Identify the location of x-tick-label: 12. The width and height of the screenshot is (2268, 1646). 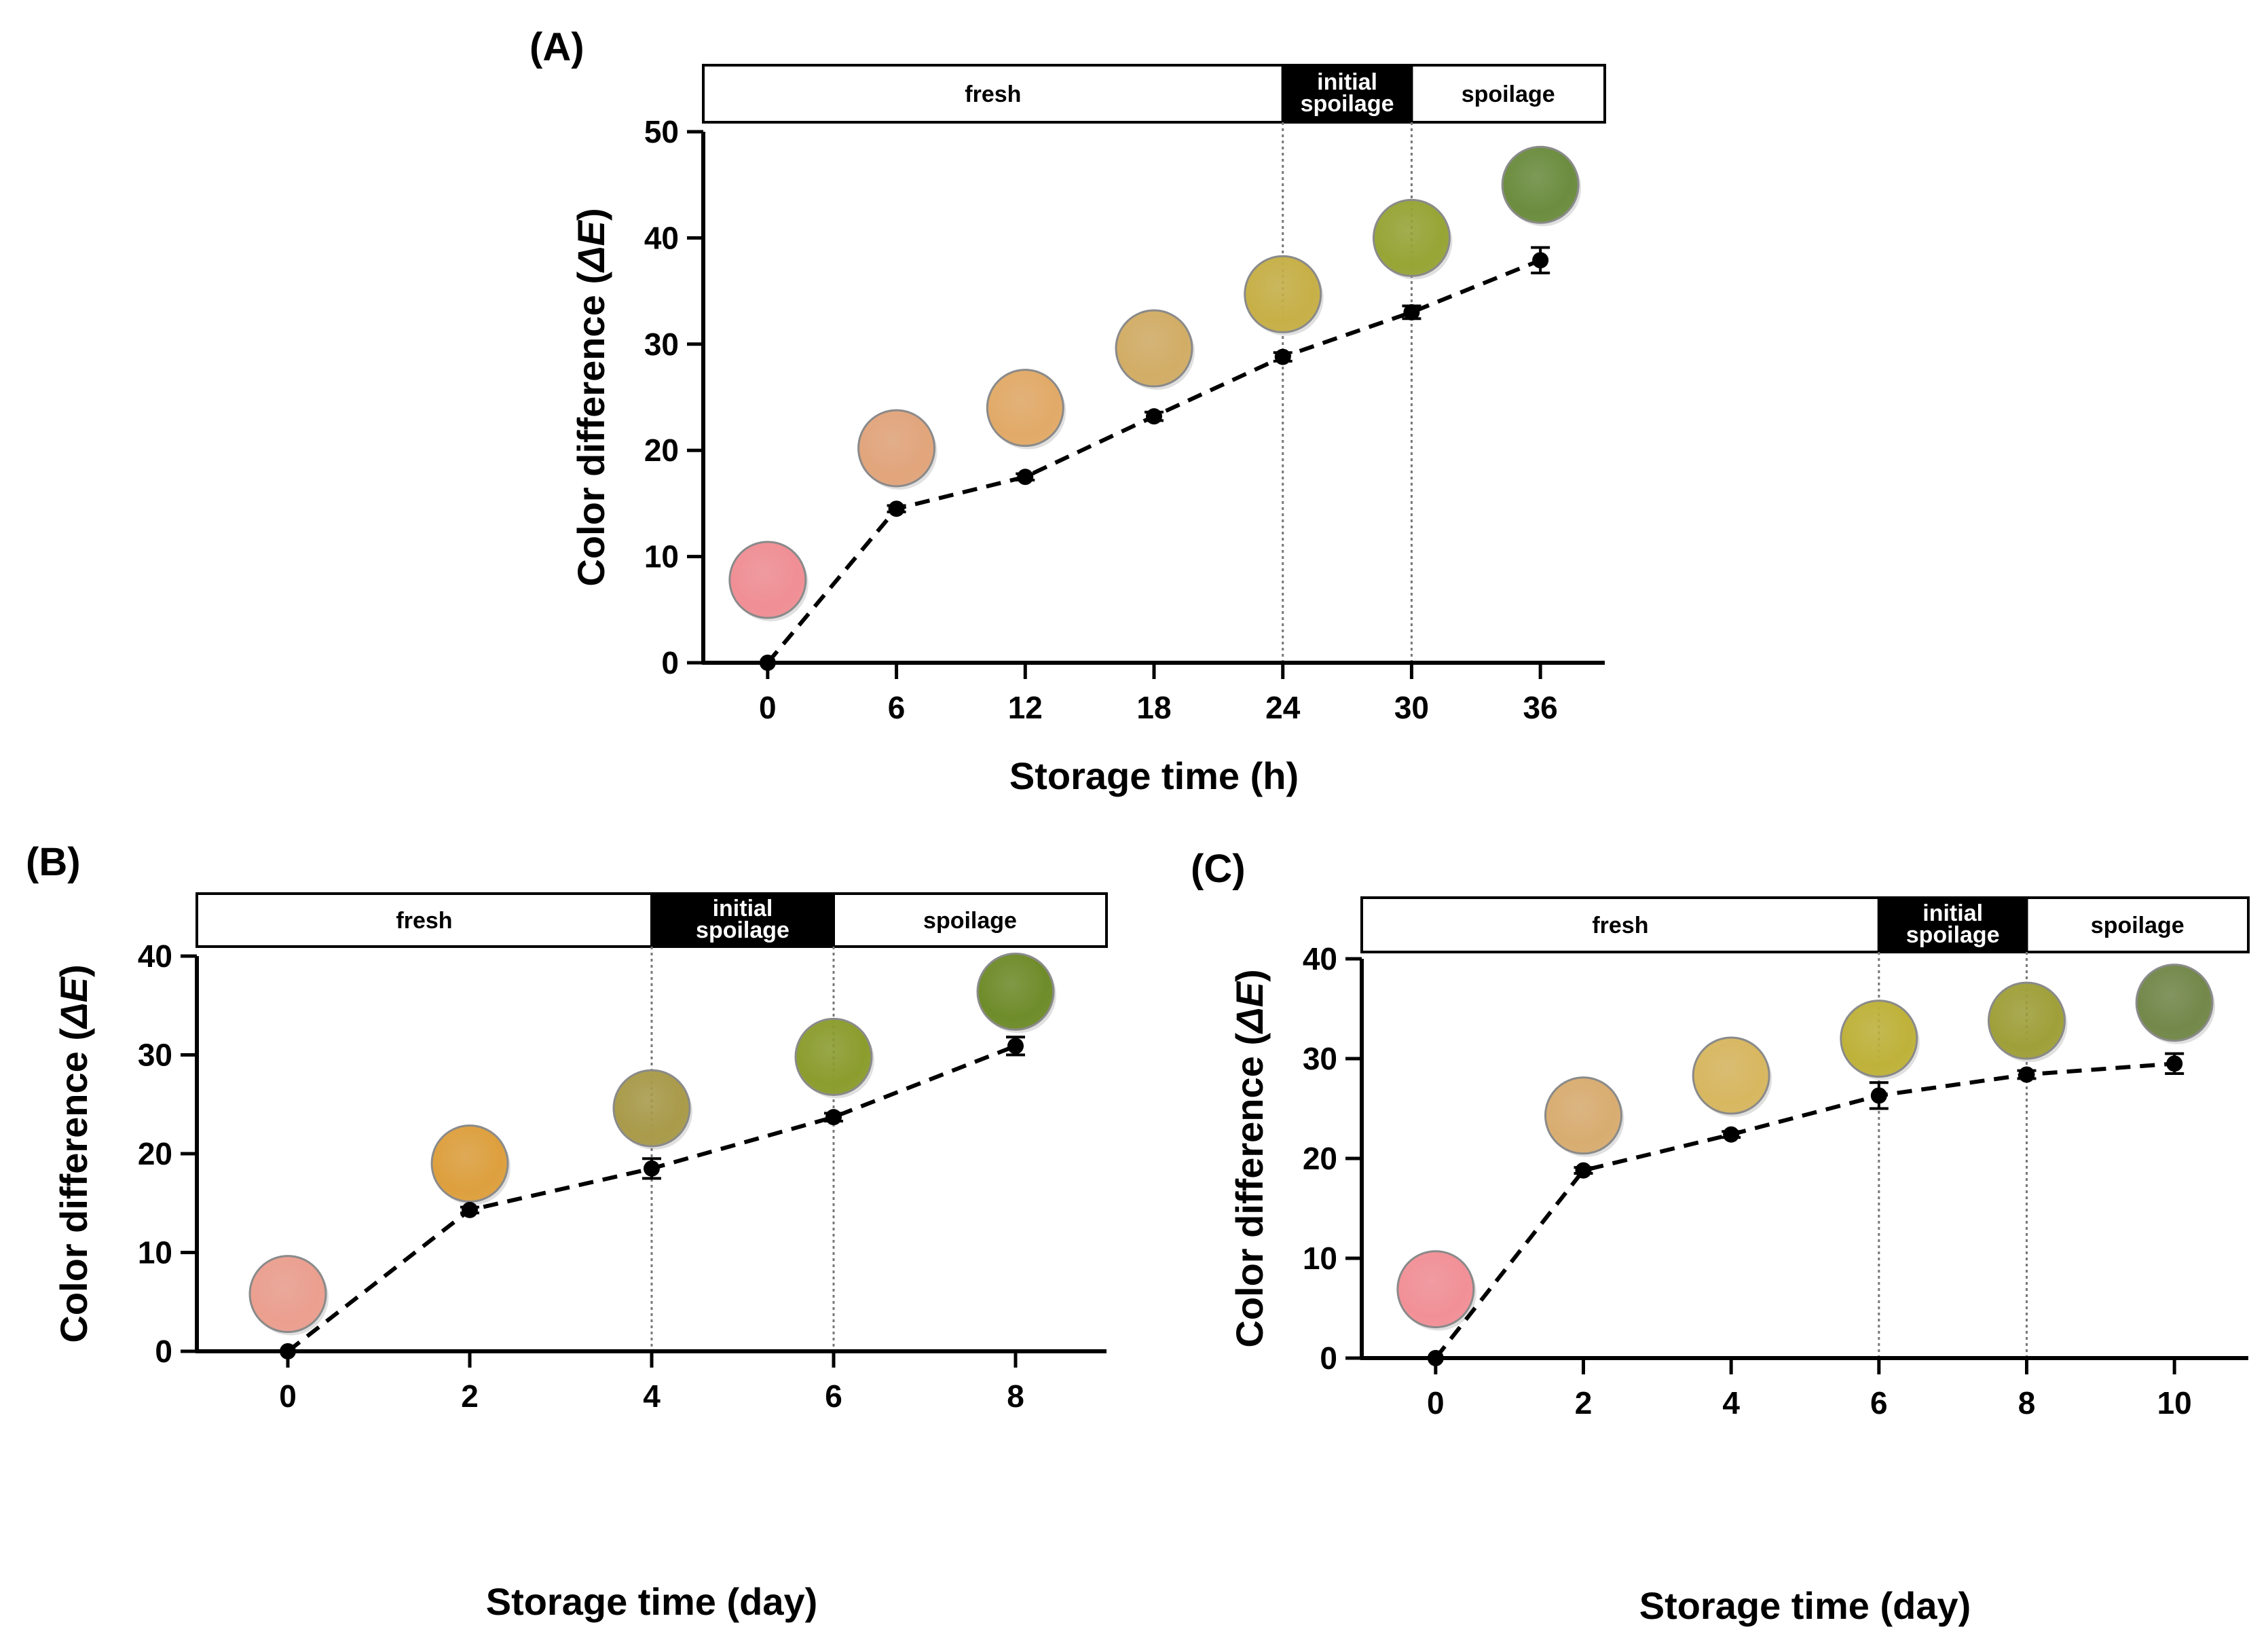
(1025, 707).